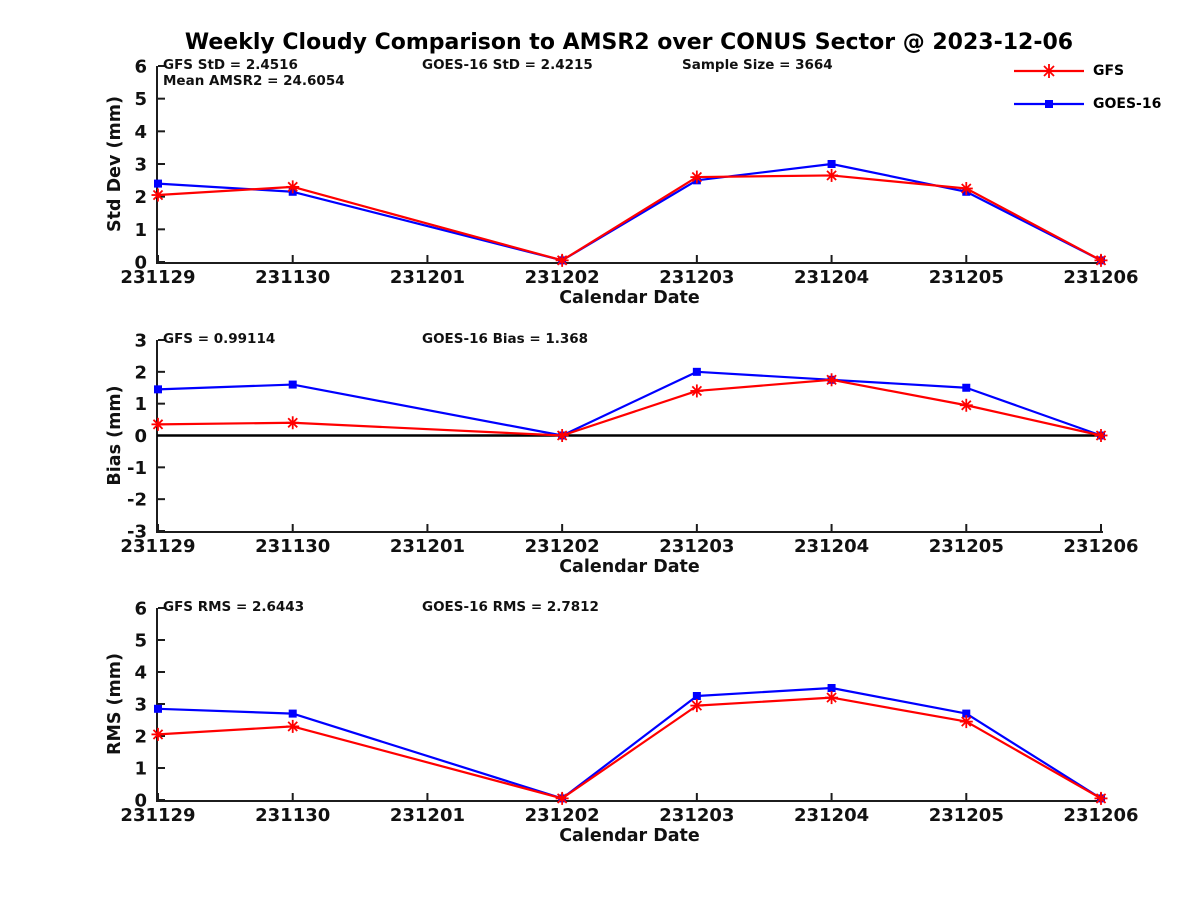 The image size is (1200, 900). I want to click on bias-y-tick-label: 1, so click(140, 404).